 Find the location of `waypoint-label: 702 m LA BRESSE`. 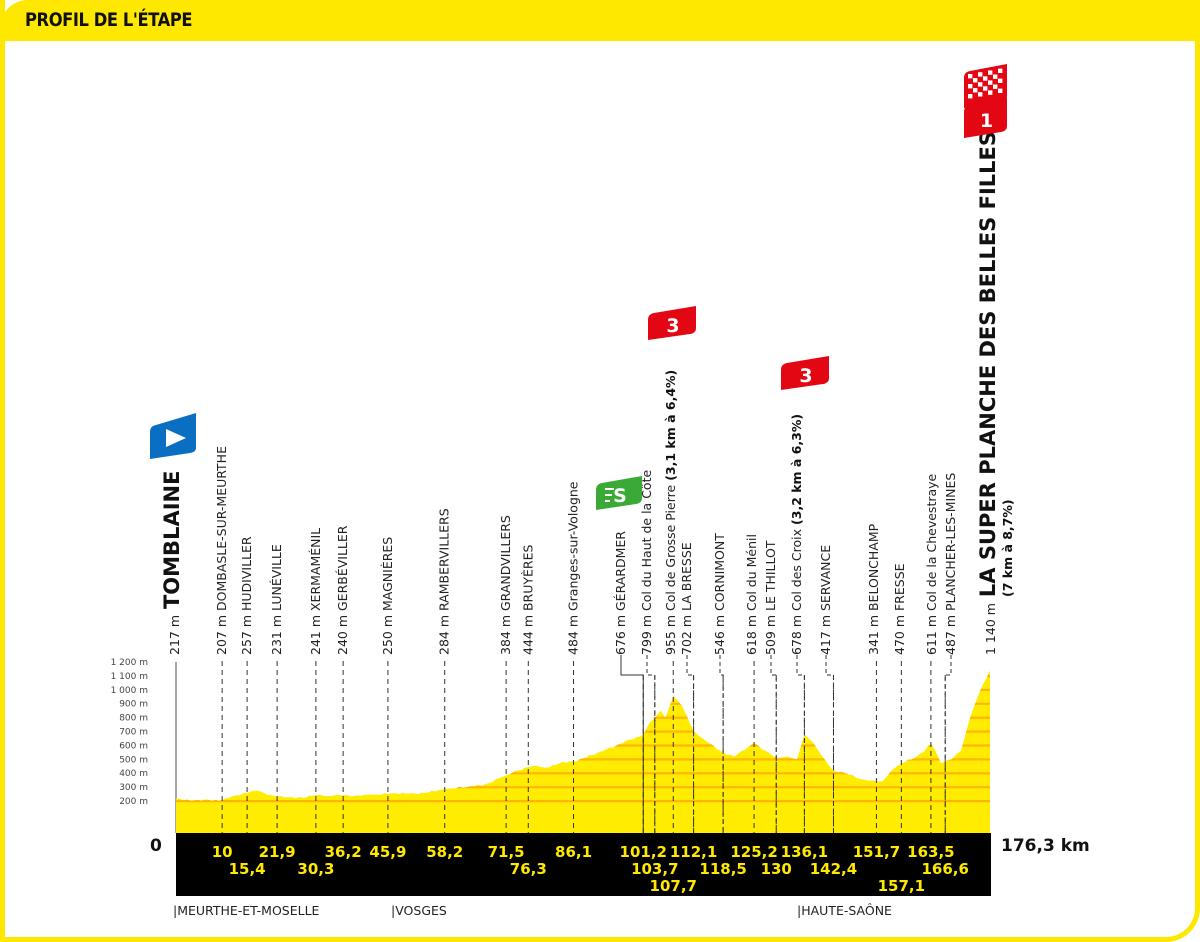

waypoint-label: 702 m LA BRESSE is located at coordinates (686, 598).